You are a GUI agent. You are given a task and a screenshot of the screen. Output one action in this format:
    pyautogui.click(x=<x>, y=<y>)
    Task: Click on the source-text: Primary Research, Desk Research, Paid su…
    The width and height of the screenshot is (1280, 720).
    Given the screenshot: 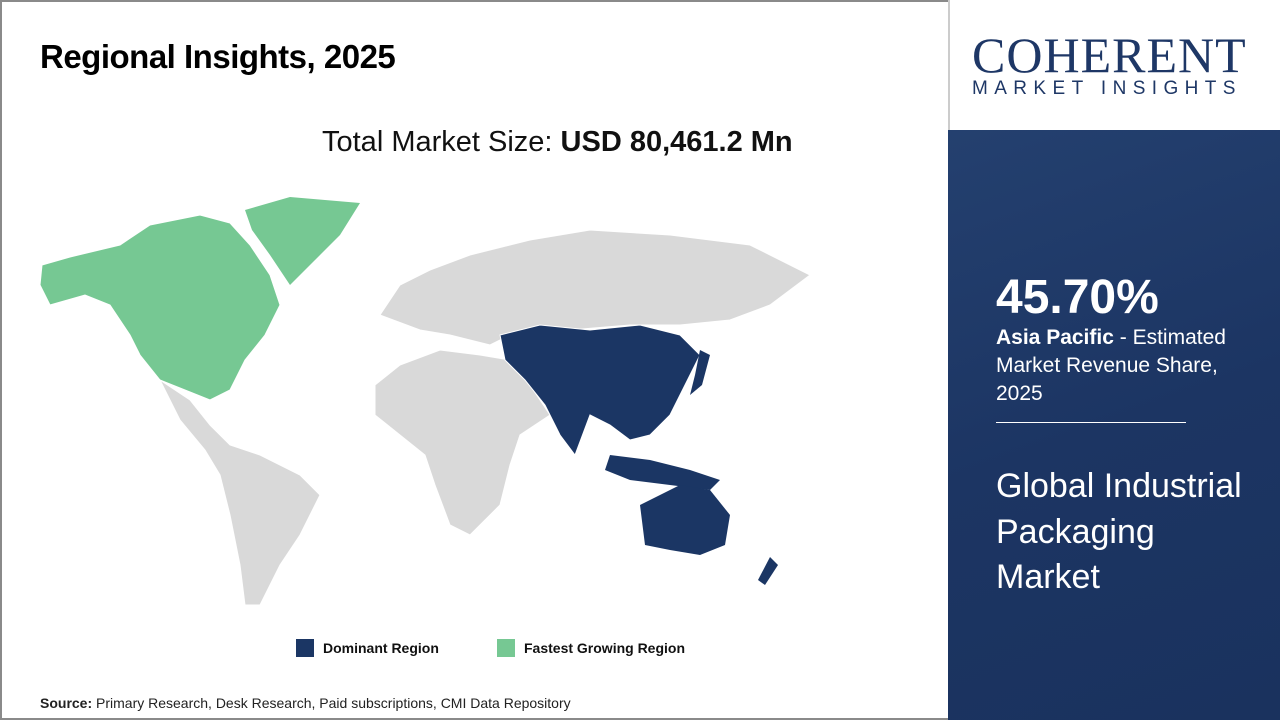 What is the action you would take?
    pyautogui.click(x=331, y=703)
    